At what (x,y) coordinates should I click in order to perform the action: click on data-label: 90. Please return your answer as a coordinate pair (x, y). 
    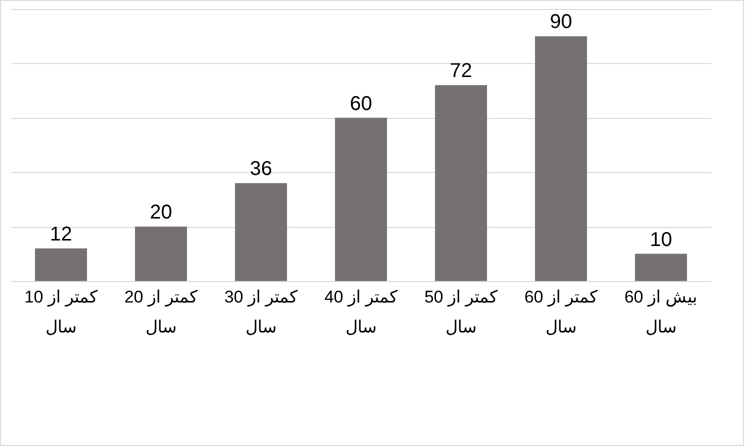
    Looking at the image, I should click on (561, 22).